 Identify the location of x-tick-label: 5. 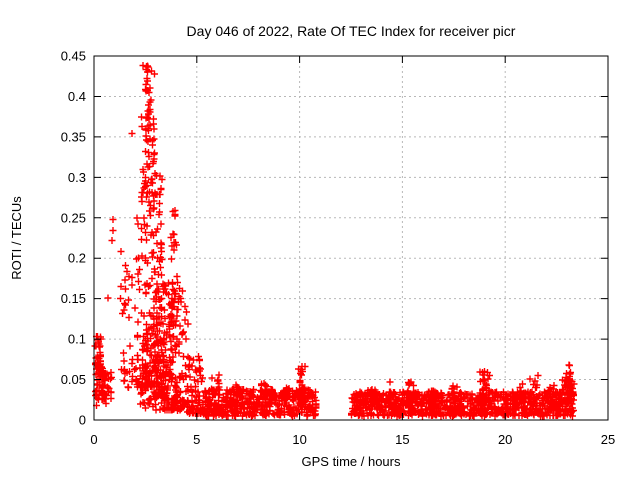
(196, 439).